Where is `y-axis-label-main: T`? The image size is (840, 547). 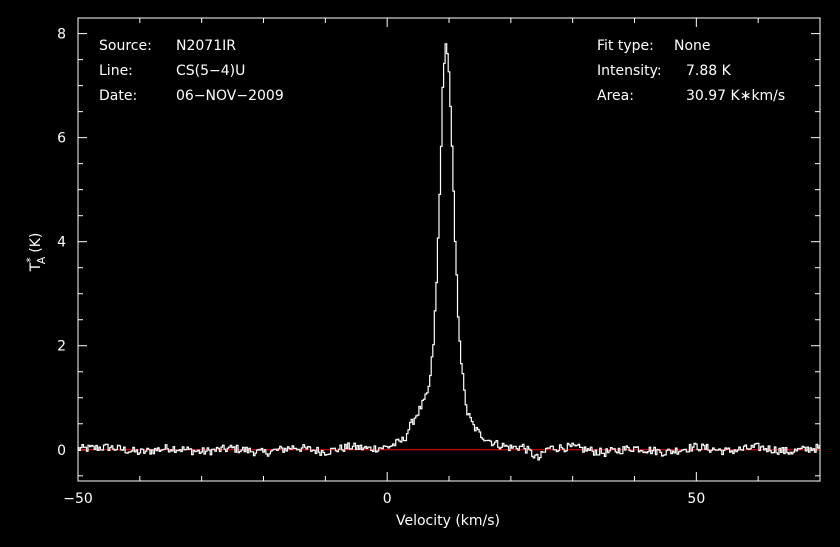
y-axis-label-main: T is located at coordinates (36, 267).